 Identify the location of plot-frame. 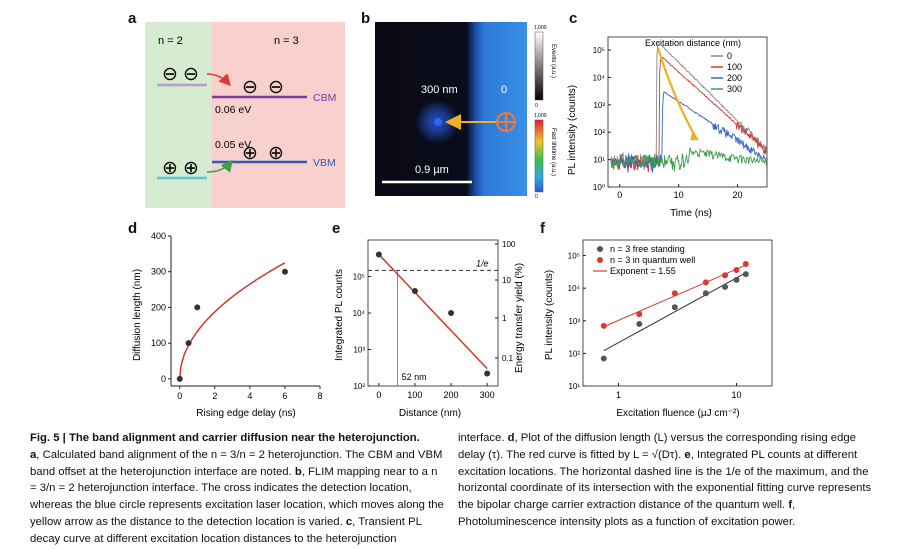
(687, 112).